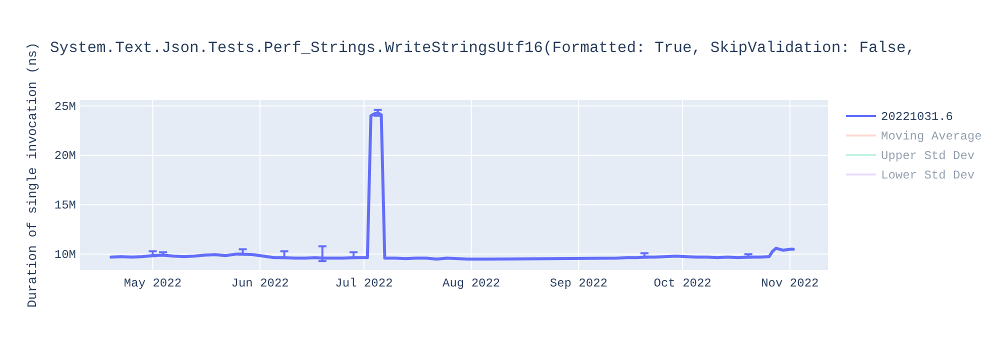 The width and height of the screenshot is (1000, 350). What do you see at coordinates (32, 175) in the screenshot?
I see `y-axis-title: Duration of single invocation (ns)` at bounding box center [32, 175].